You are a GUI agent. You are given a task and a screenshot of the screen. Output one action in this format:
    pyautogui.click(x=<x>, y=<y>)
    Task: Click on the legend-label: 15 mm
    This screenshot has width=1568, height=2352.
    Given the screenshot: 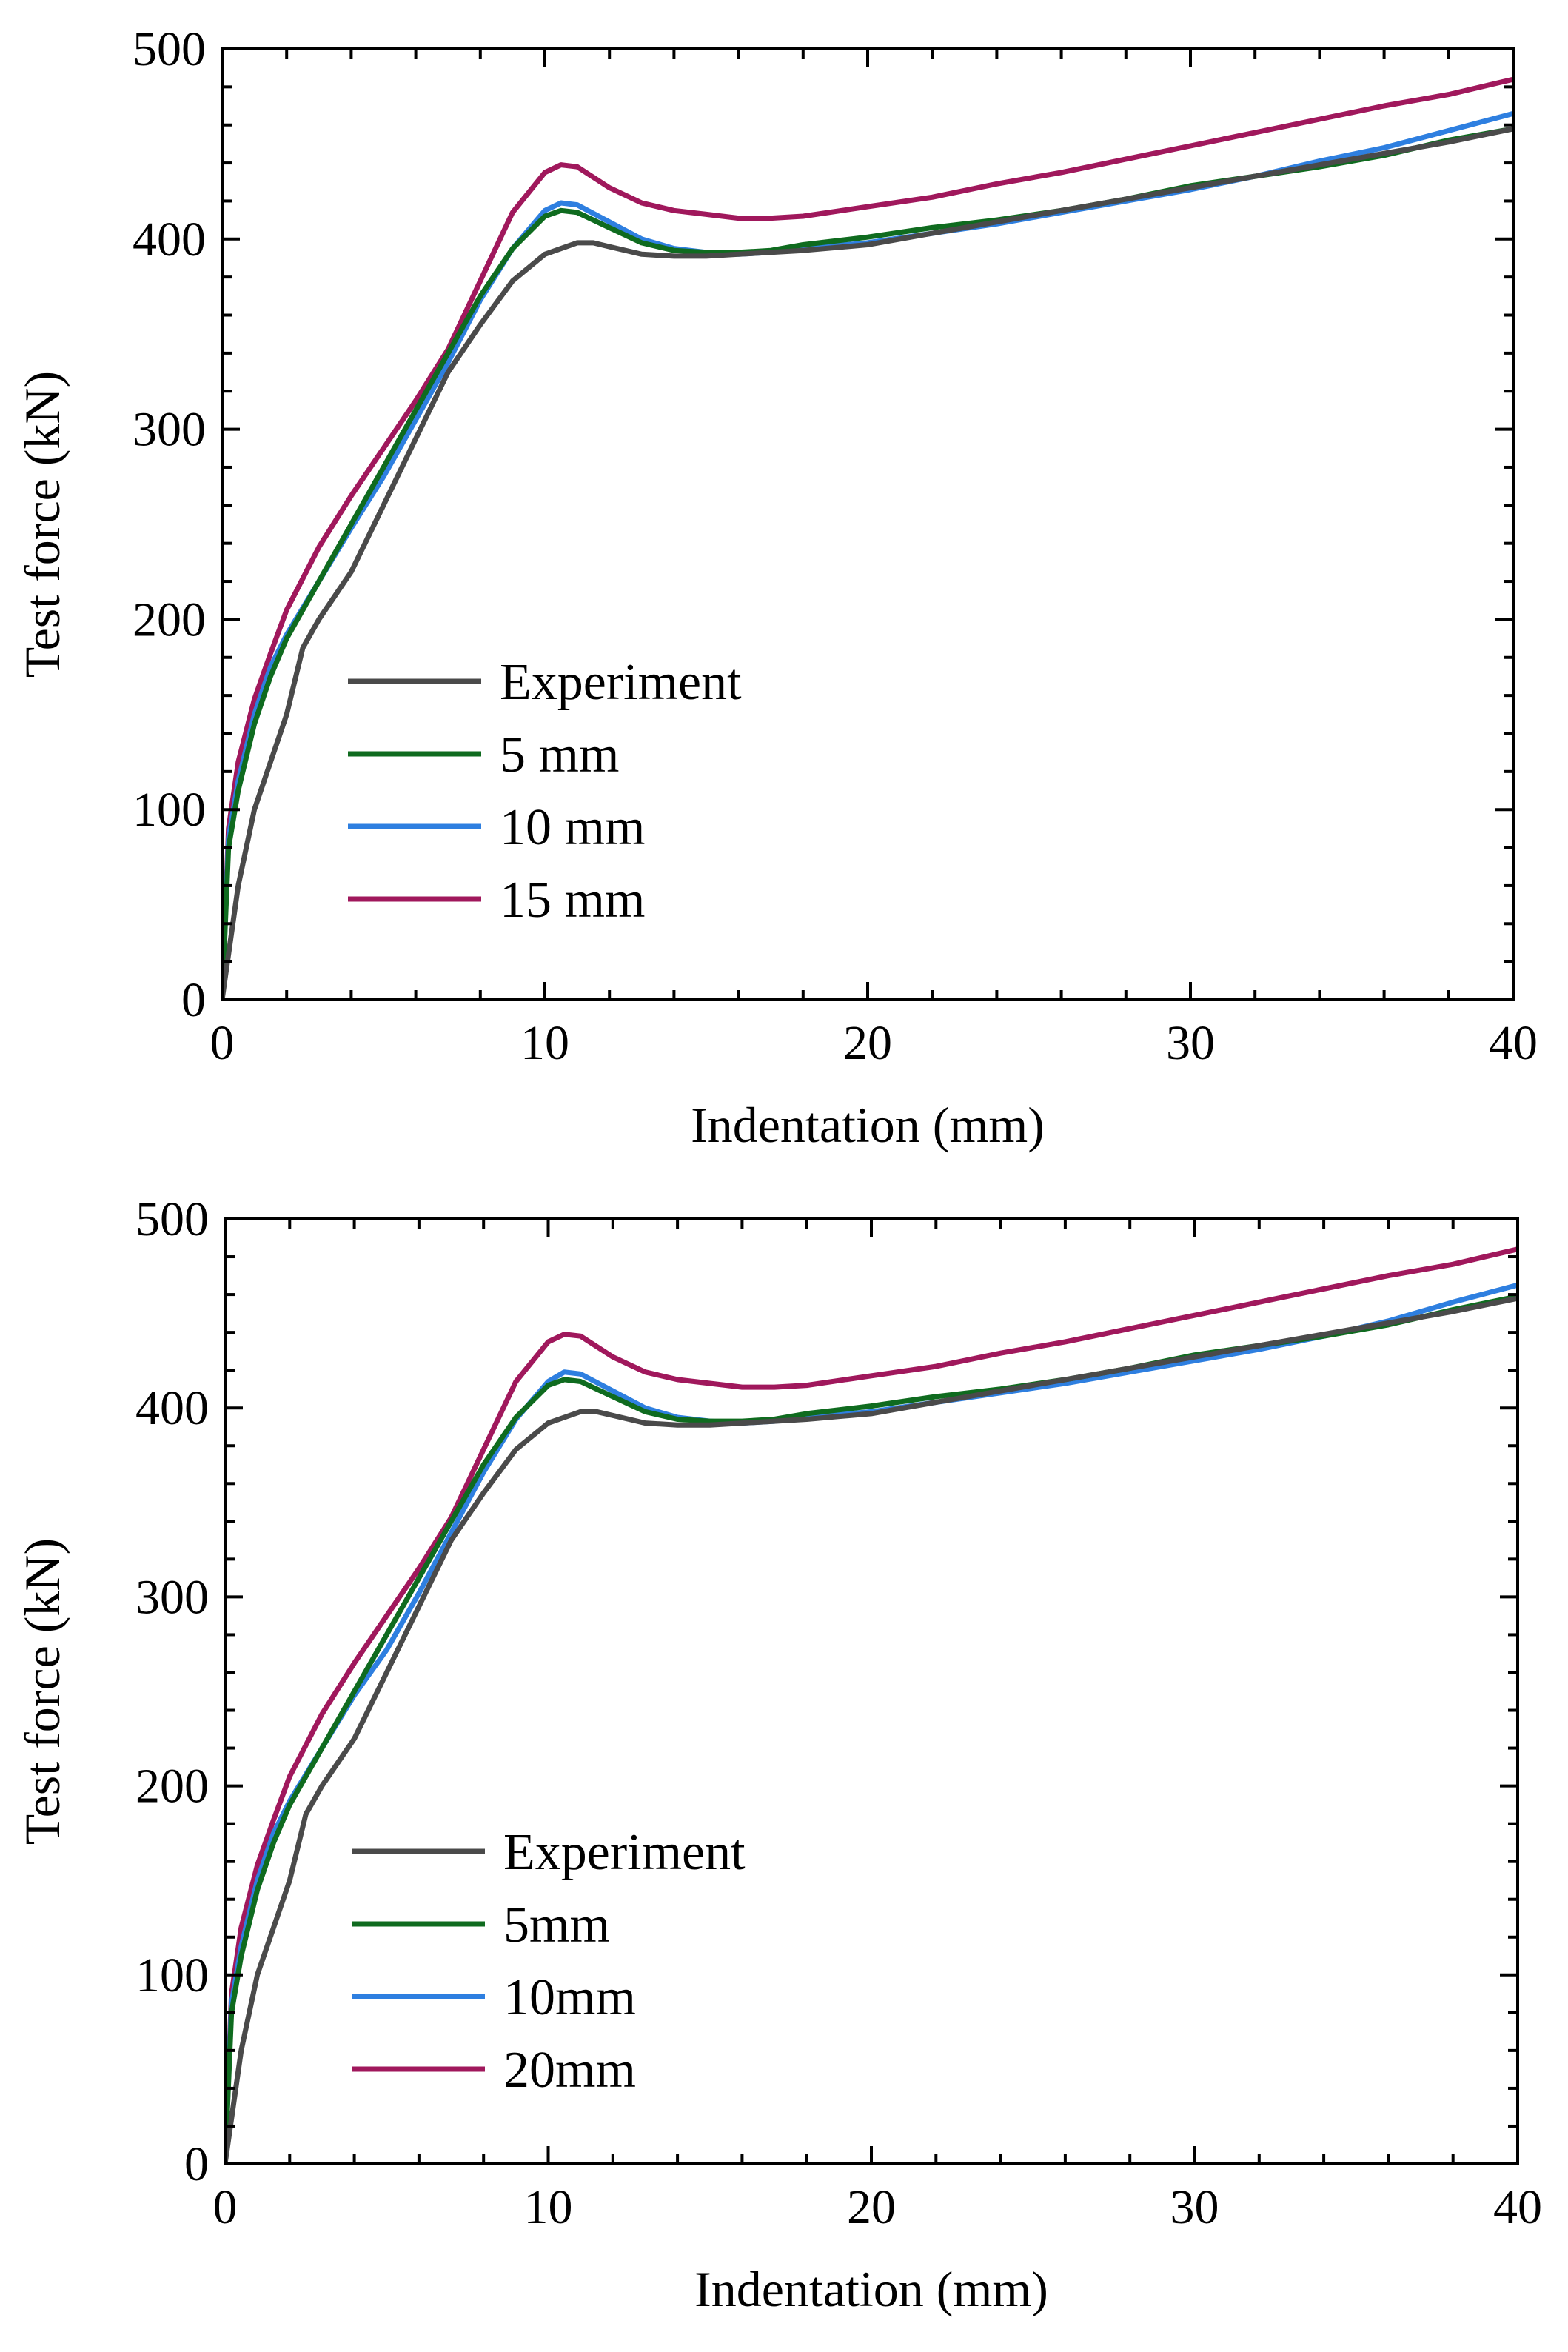 What is the action you would take?
    pyautogui.click(x=572, y=900)
    